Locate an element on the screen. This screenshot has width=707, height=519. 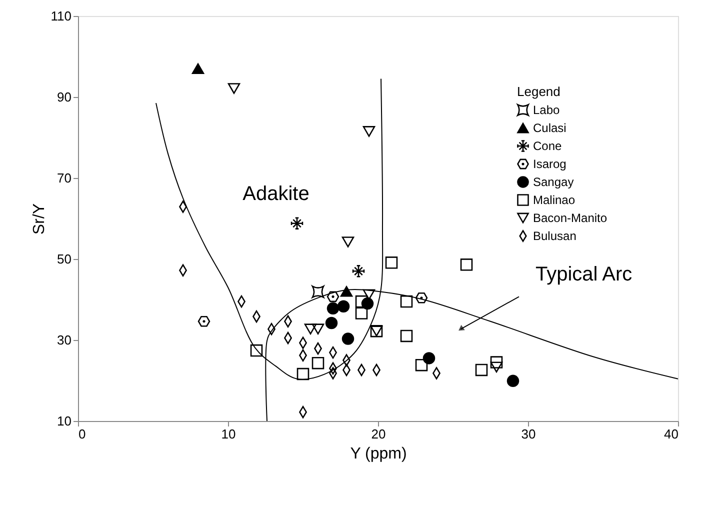
legend-label: Isarog is located at coordinates (549, 164).